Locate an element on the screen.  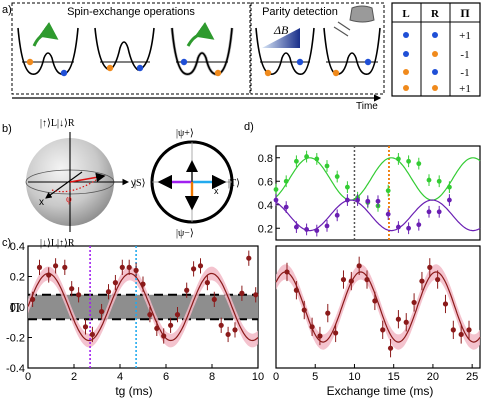
panel-c-yticks: 0.4 0.2 0.0 -0.2 -0.4 is located at coordinates (19, 308).